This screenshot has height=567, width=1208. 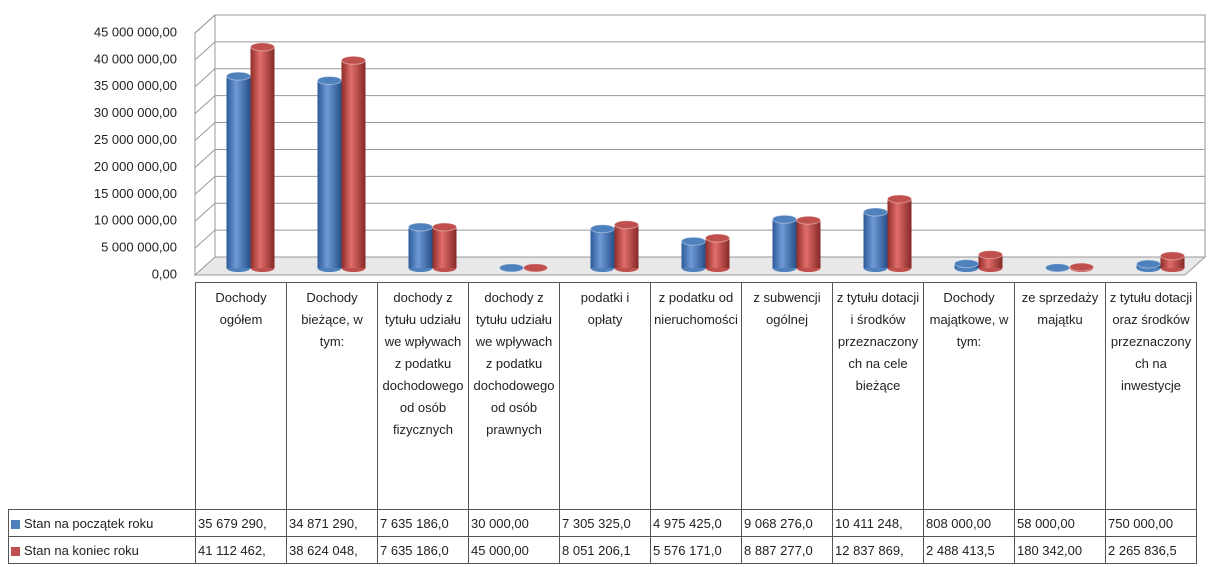 I want to click on data-label: 8 887 277,0, so click(x=787, y=550).